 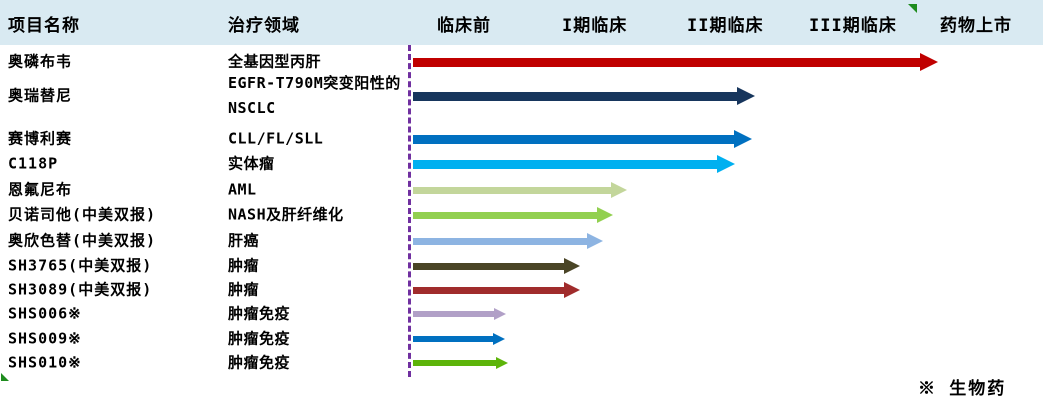 What do you see at coordinates (276, 138) in the screenshot?
I see `therapy-area: CLL/FL/SLL` at bounding box center [276, 138].